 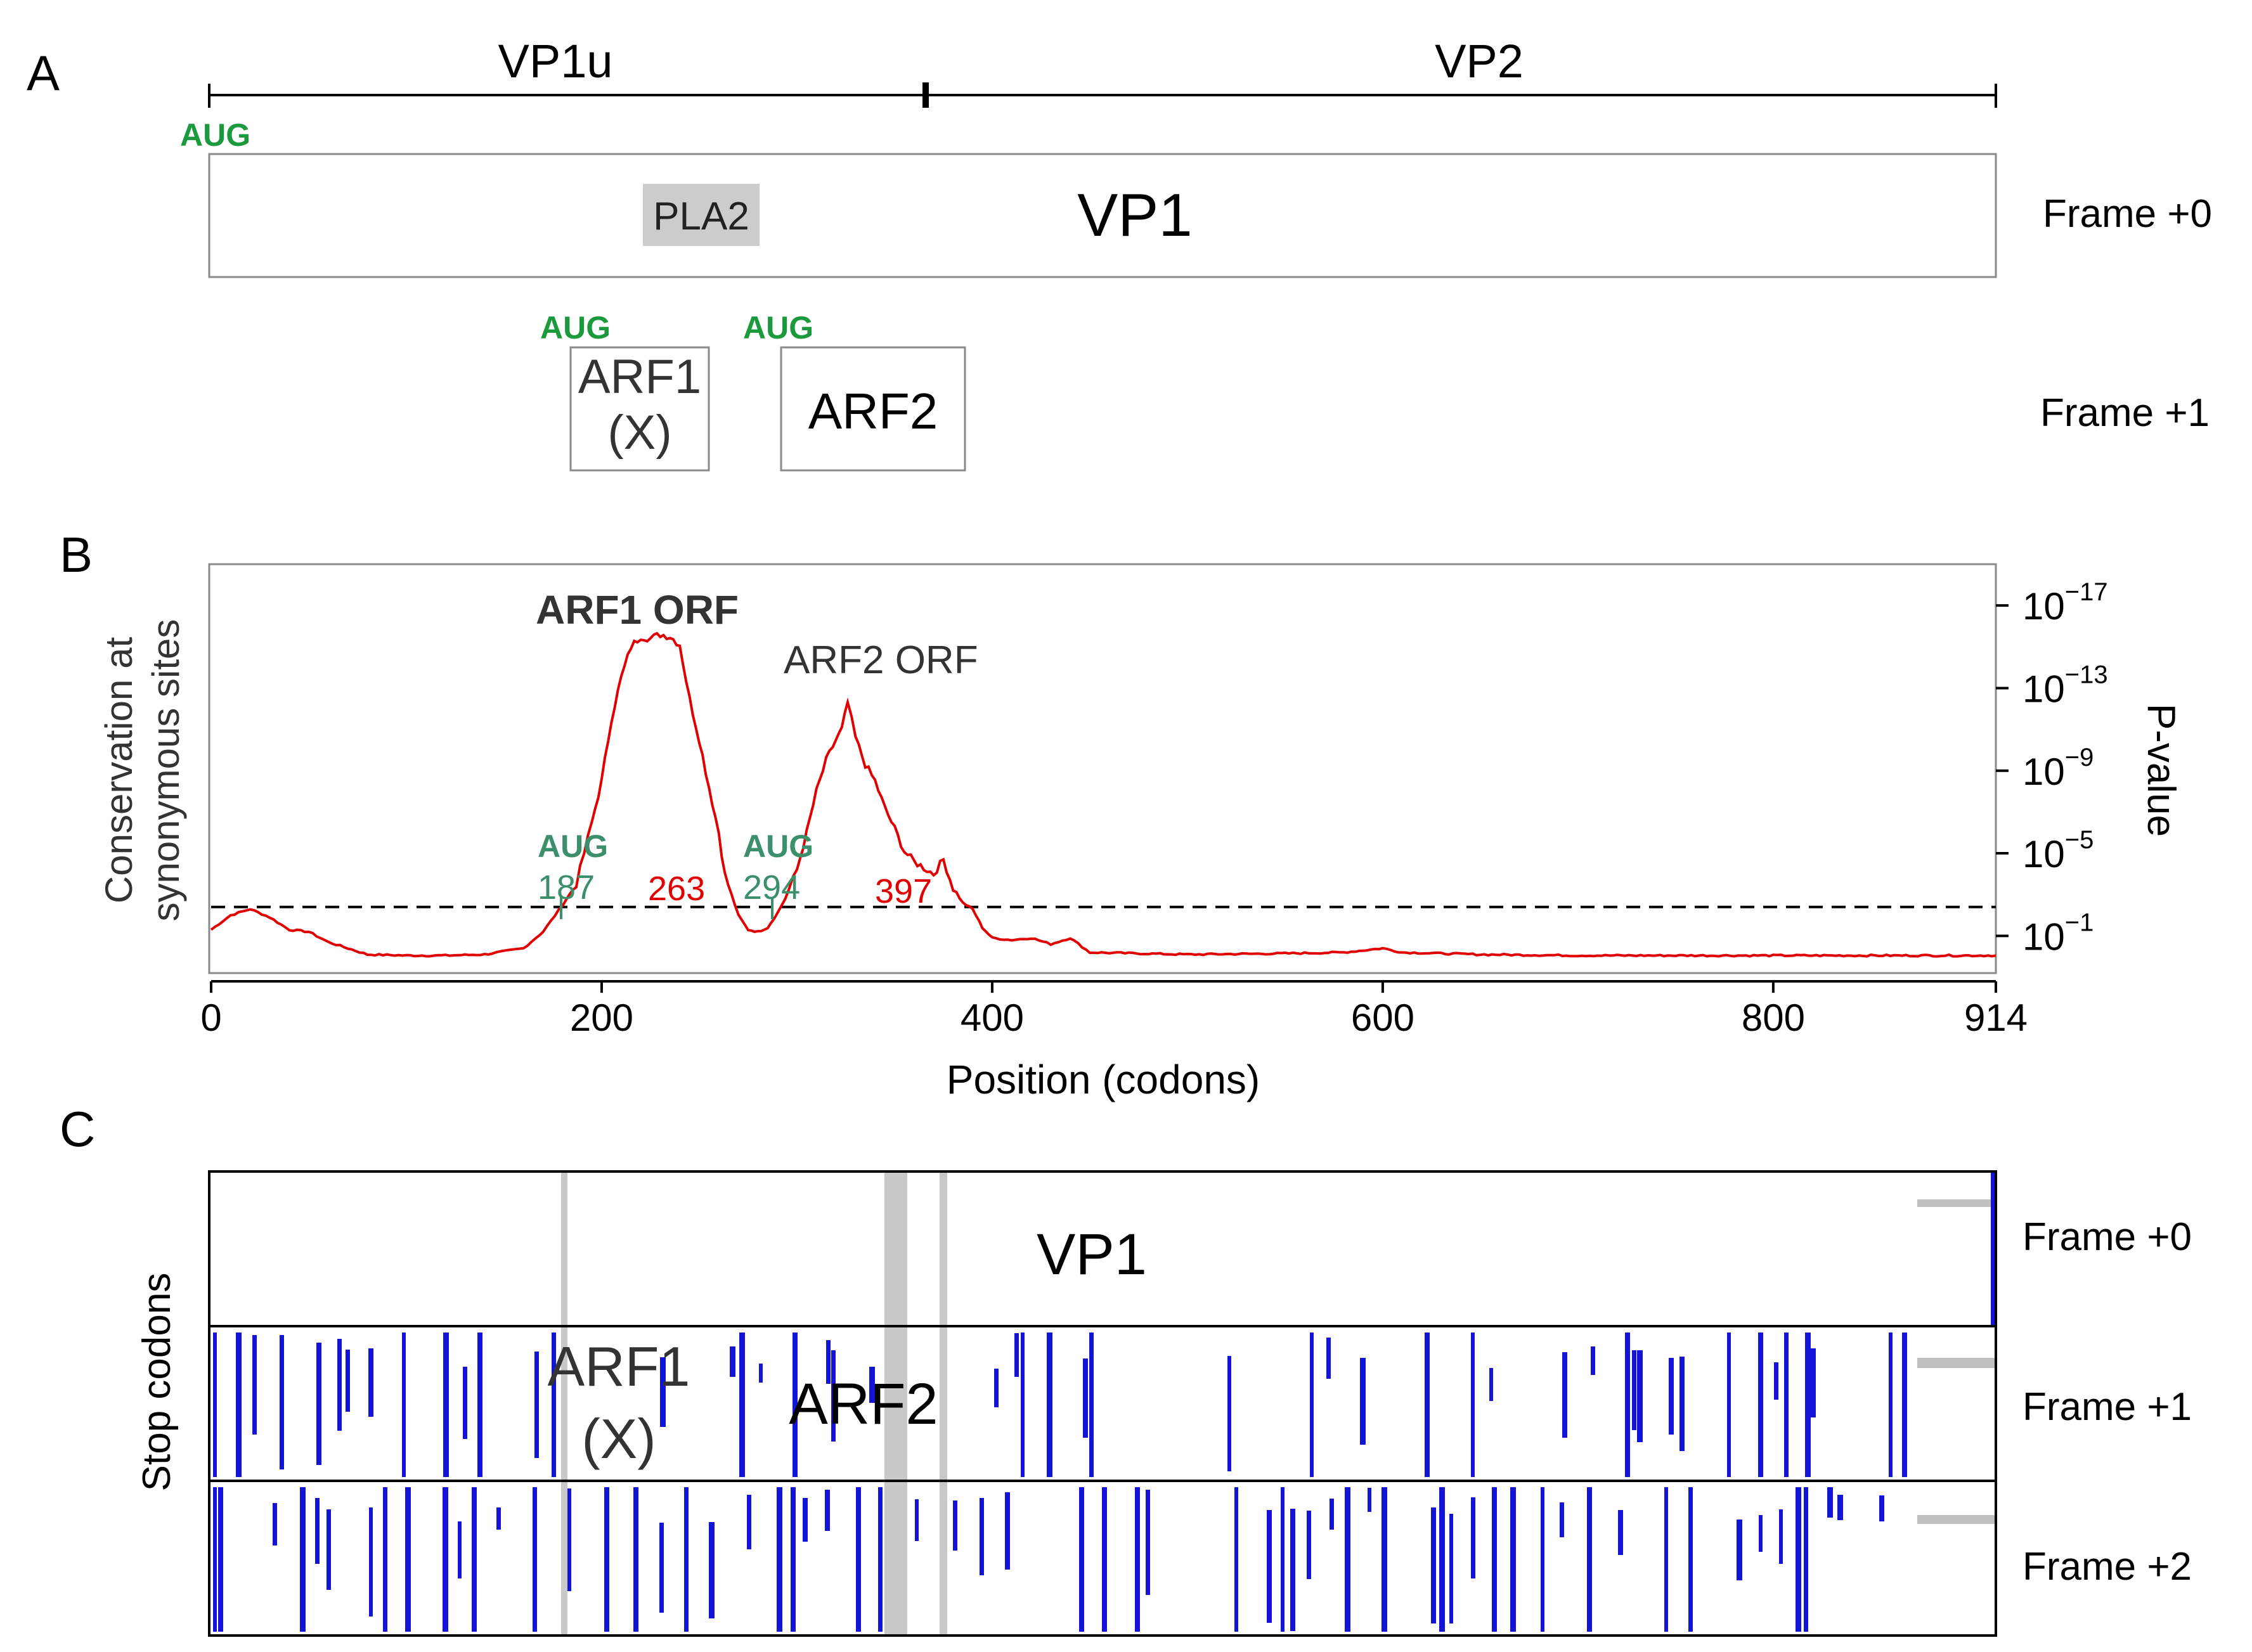 I want to click on vp1-orf-box: PLA2 VP1, so click(x=1102, y=215).